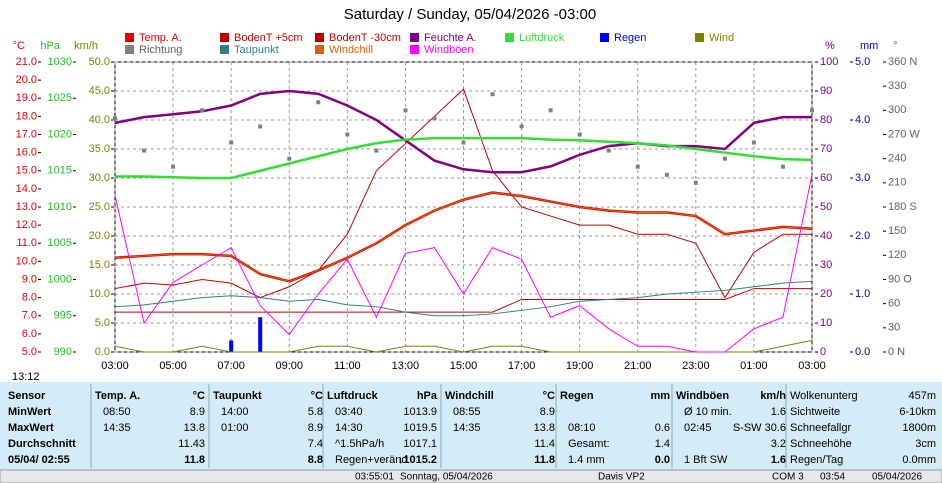 Image resolution: width=942 pixels, height=483 pixels. What do you see at coordinates (115, 366) in the screenshot?
I see `x-tick-label: 03:00` at bounding box center [115, 366].